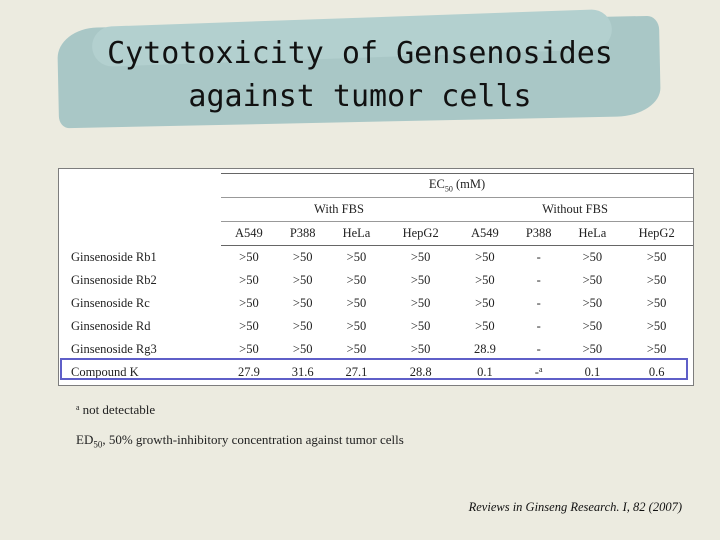 The width and height of the screenshot is (720, 540). Describe the element at coordinates (376, 349) in the screenshot. I see `table-row: Ginsenoside Rg3 >50 >50 >50 >50 28.9 - >50 >50` at that location.